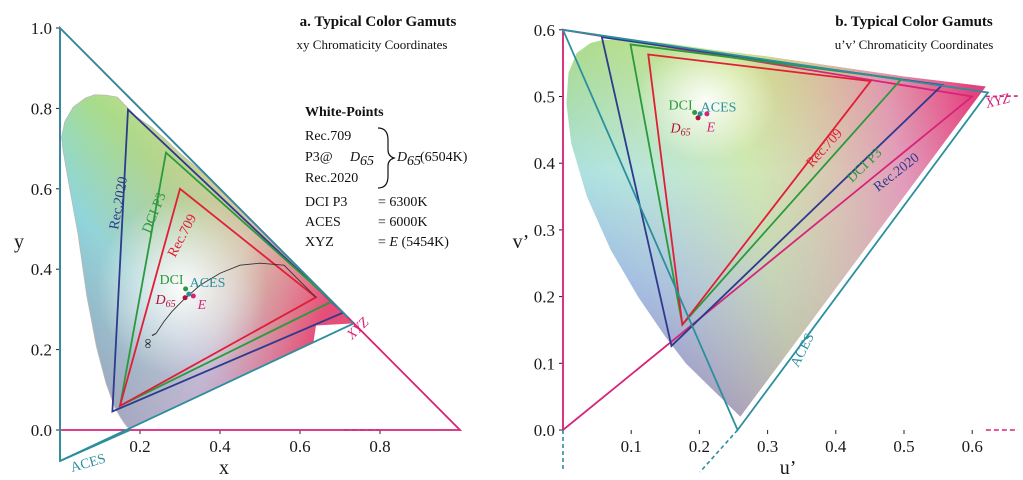 This screenshot has height=480, width=1023. I want to click on dcip3-gamut, so click(226, 279).